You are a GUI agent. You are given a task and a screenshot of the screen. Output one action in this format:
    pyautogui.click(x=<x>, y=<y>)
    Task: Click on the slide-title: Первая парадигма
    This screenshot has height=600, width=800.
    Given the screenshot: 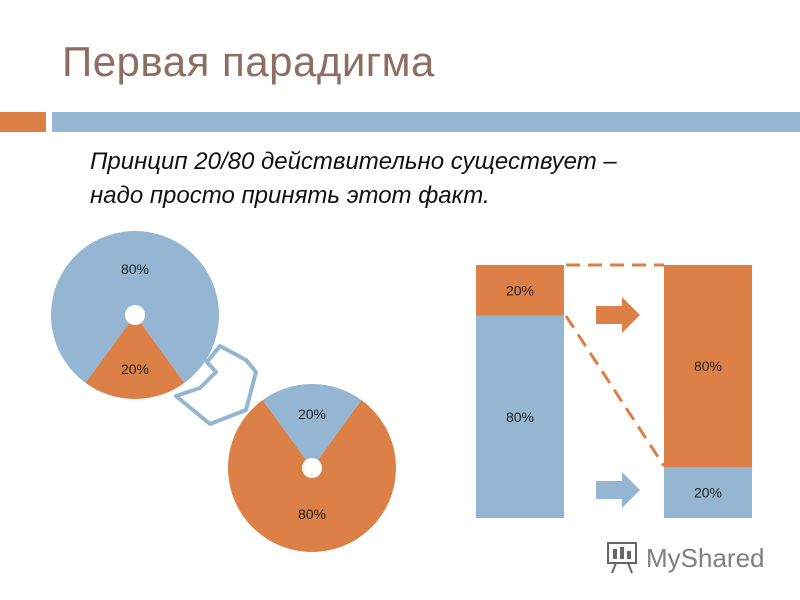 What is the action you would take?
    pyautogui.click(x=248, y=61)
    